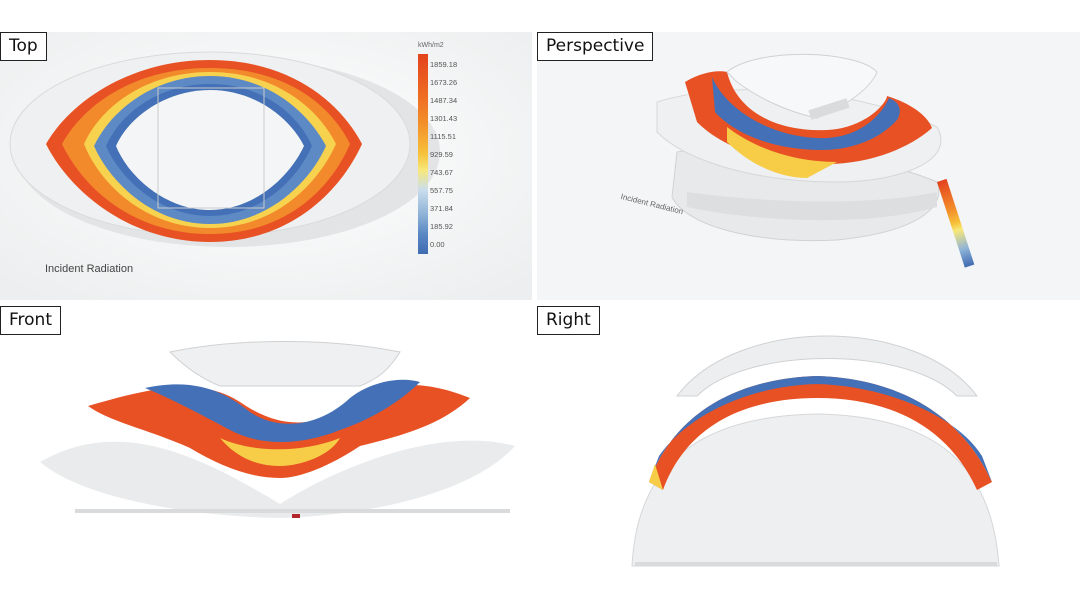  What do you see at coordinates (441, 154) in the screenshot?
I see `legend-tick: 929.59` at bounding box center [441, 154].